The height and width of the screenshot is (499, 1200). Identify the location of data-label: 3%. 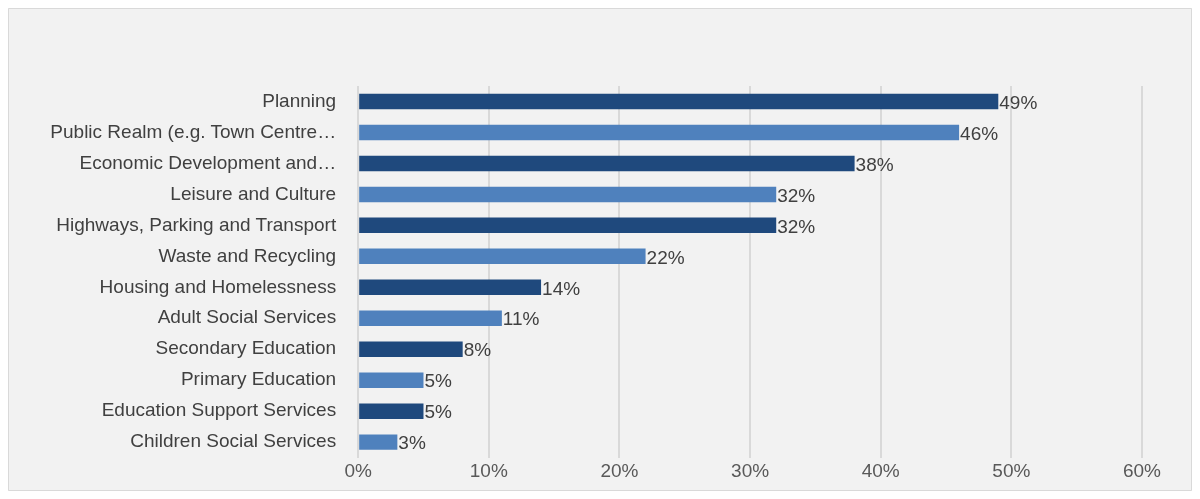
(412, 443).